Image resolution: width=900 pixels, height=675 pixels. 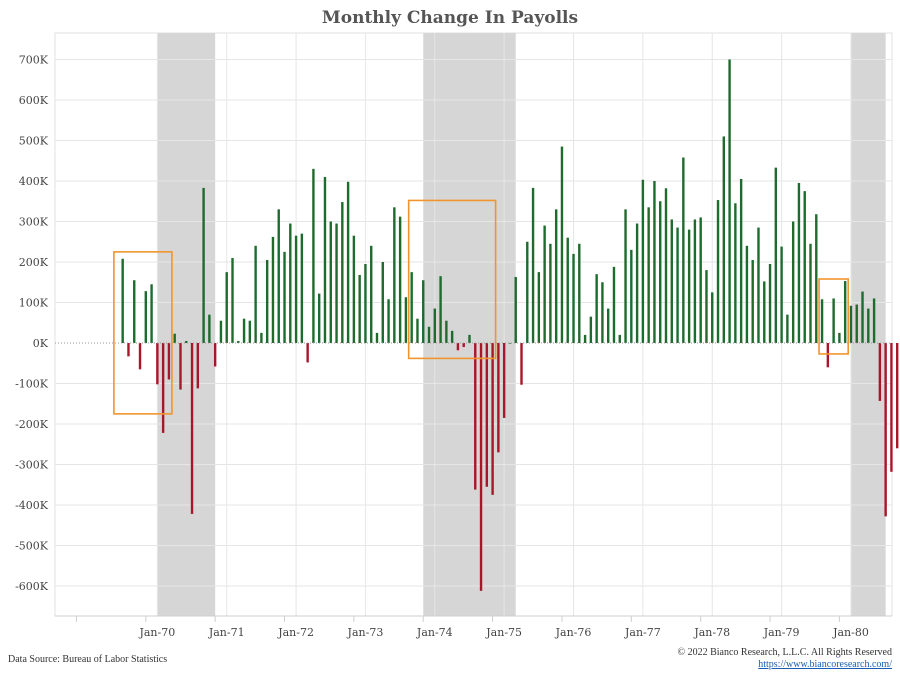 I want to click on x-tick-label: Jan-77, so click(x=642, y=632).